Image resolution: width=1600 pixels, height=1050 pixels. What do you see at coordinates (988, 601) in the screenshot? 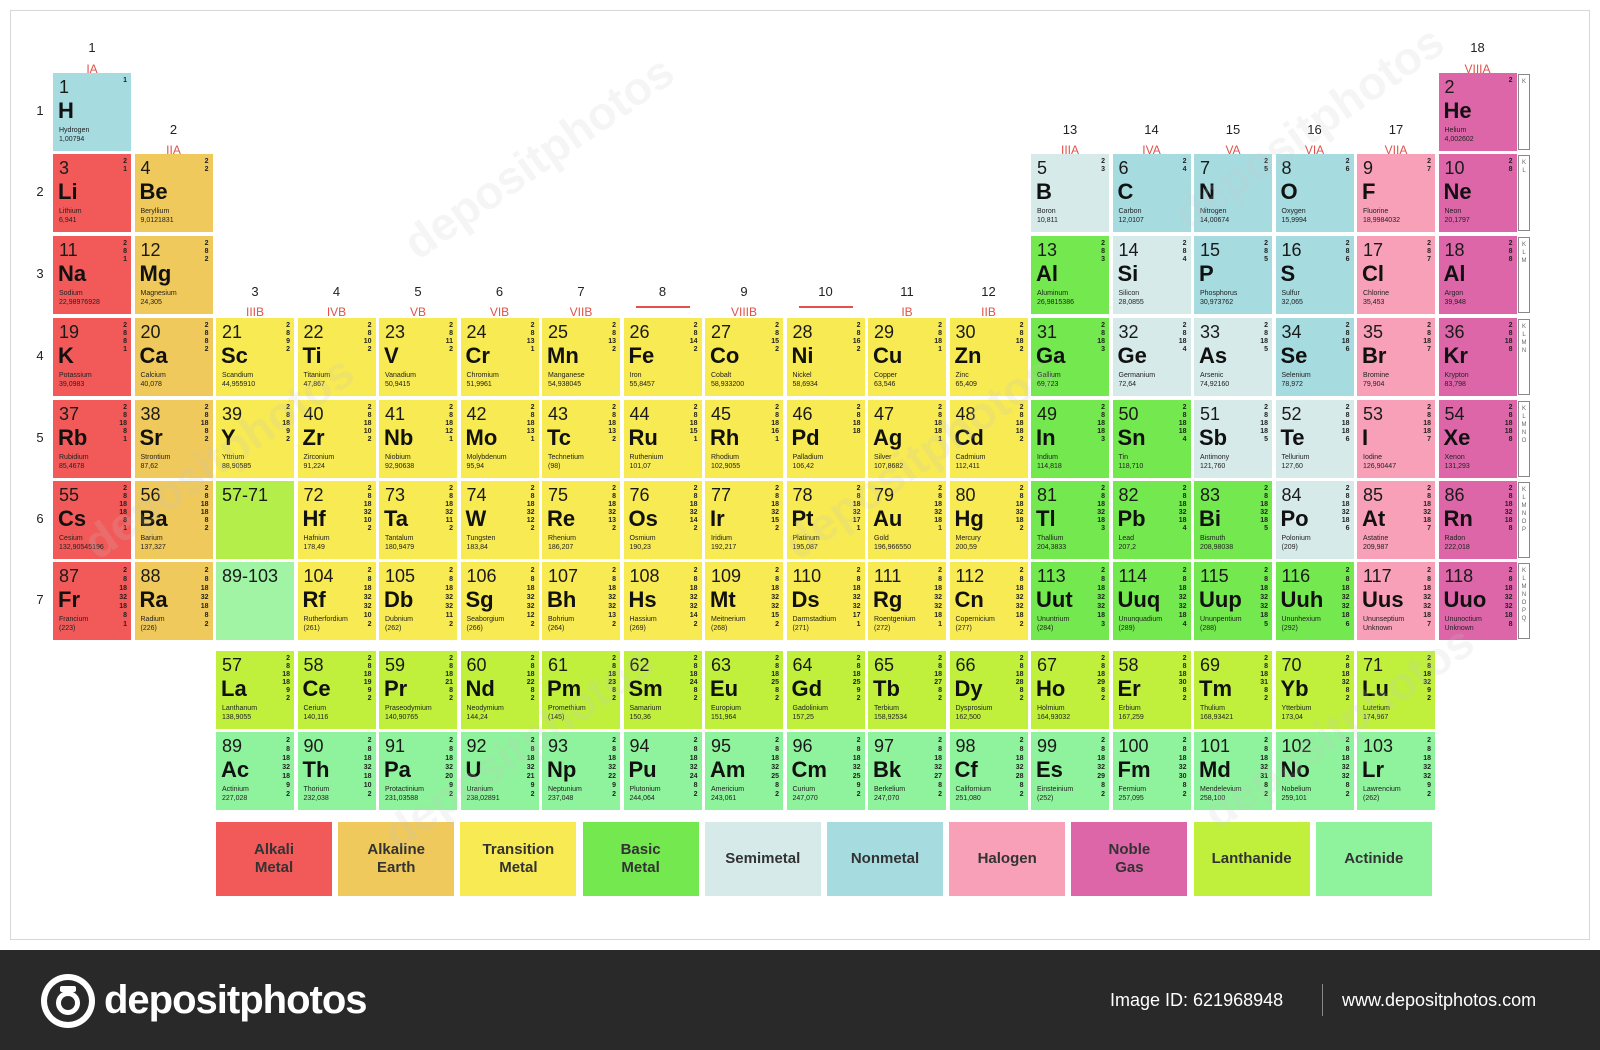
I see `element-cell-cn: 112 Cn Copernicium (277) 2 8 18 32 32 18 2` at bounding box center [988, 601].